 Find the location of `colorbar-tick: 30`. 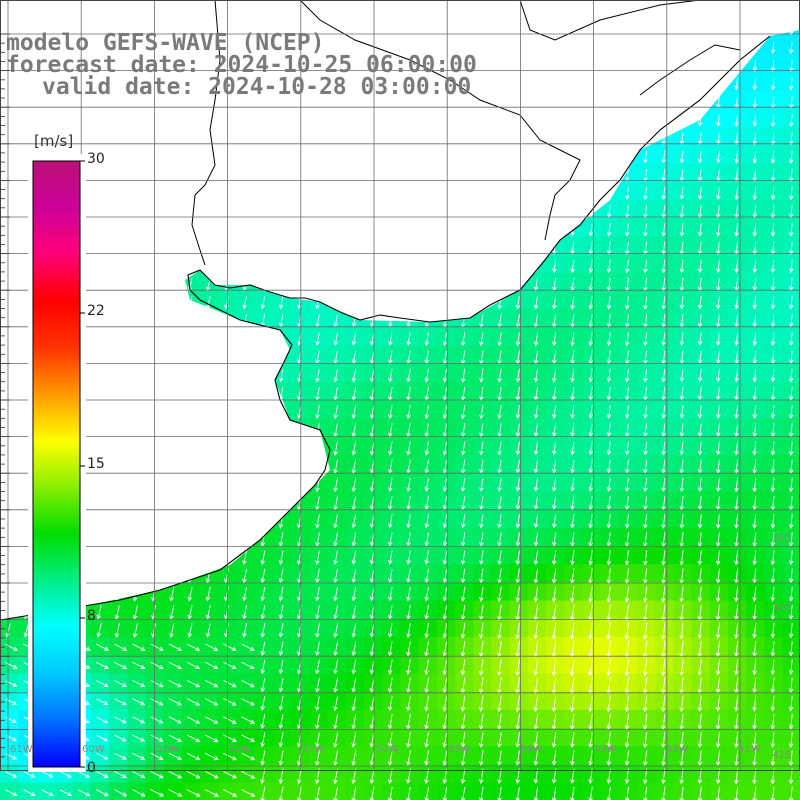

colorbar-tick: 30 is located at coordinates (96, 159).